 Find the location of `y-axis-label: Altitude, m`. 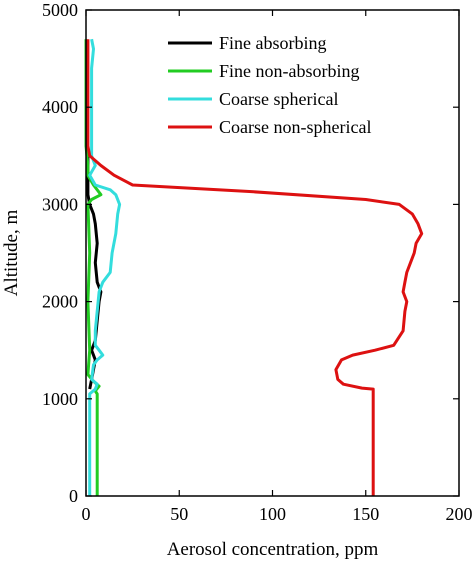

y-axis-label: Altitude, m is located at coordinates (11, 253).